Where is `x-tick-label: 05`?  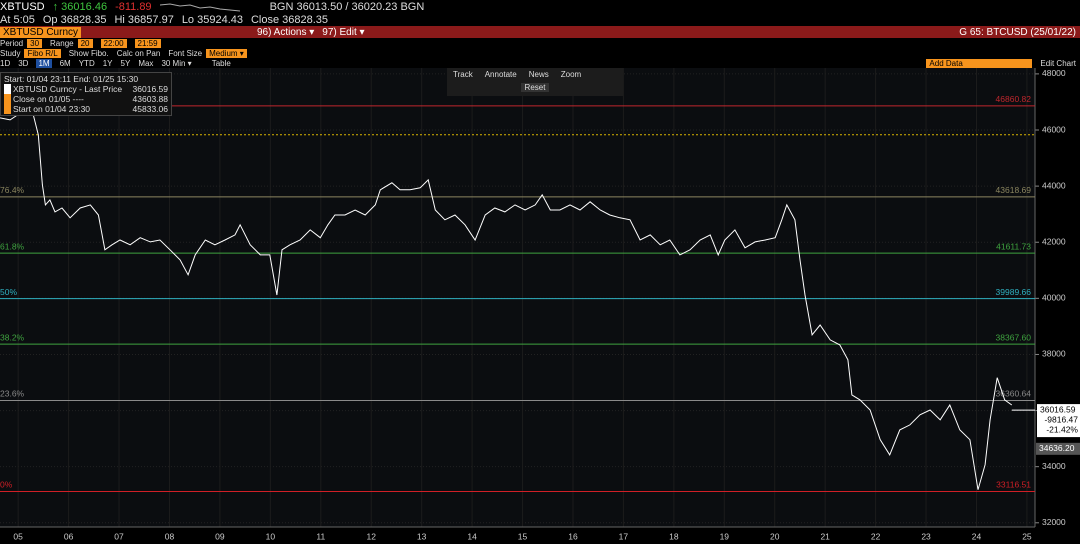 x-tick-label: 05 is located at coordinates (18, 536).